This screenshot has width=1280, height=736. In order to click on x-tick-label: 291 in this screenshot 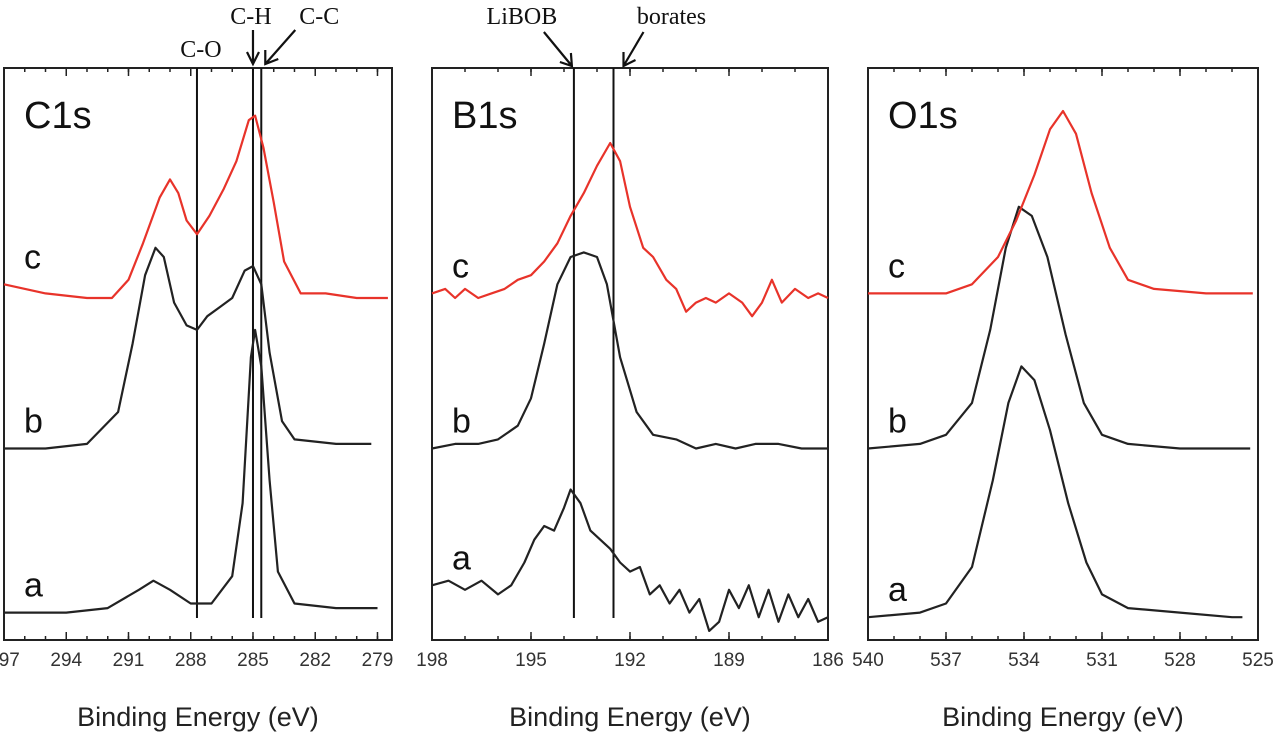, I will do `click(129, 660)`.